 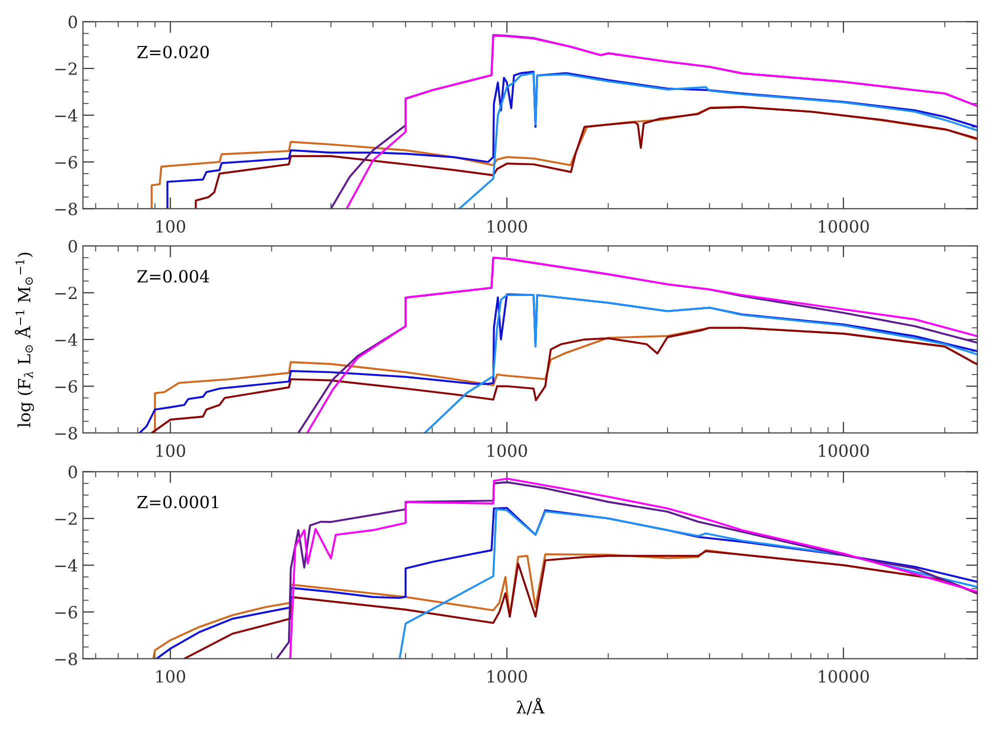 What do you see at coordinates (177, 502) in the screenshot?
I see `annotation: Z=0.0001` at bounding box center [177, 502].